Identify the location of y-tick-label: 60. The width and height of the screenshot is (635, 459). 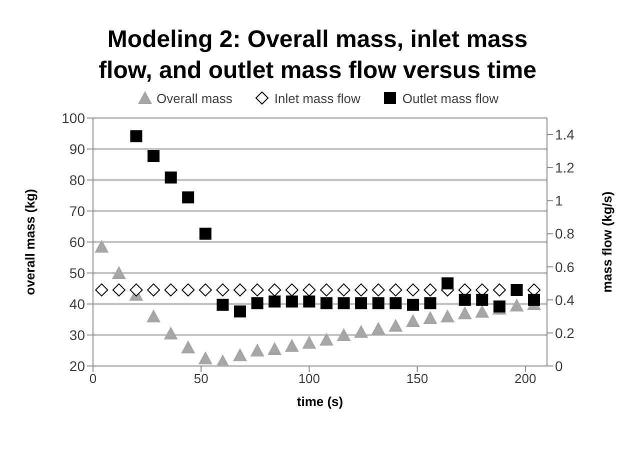
(77, 242).